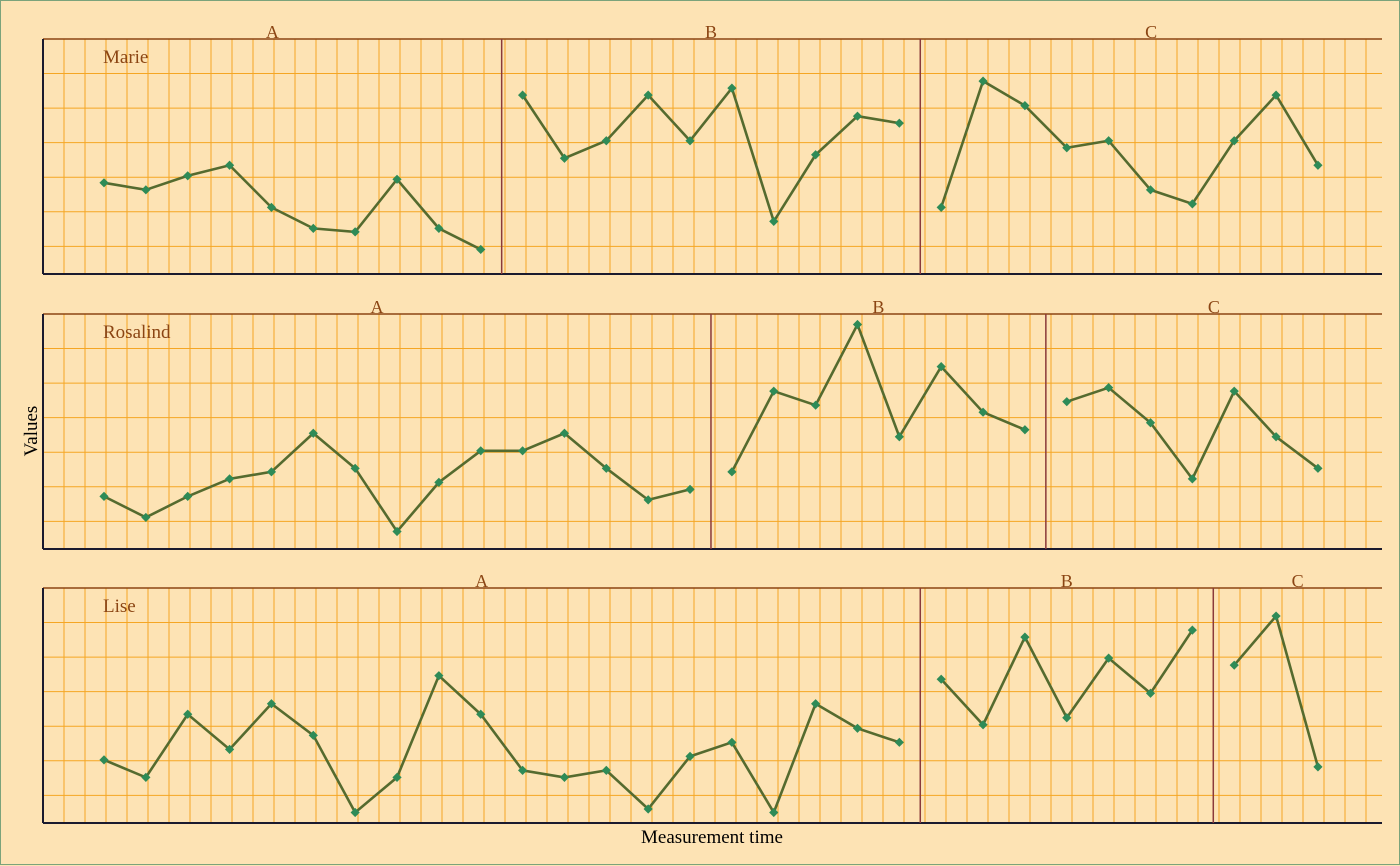 The height and width of the screenshot is (866, 1400). Describe the element at coordinates (119, 606) in the screenshot. I see `participant-name: Lise` at that location.